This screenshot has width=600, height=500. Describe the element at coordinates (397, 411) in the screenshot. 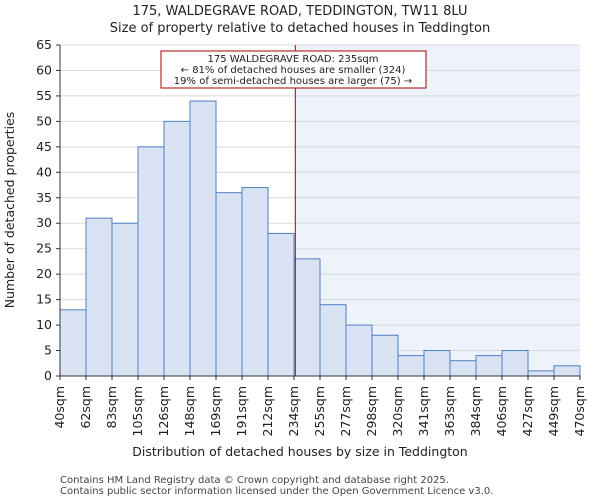

I see `x-tick-label: 320sqm` at that location.